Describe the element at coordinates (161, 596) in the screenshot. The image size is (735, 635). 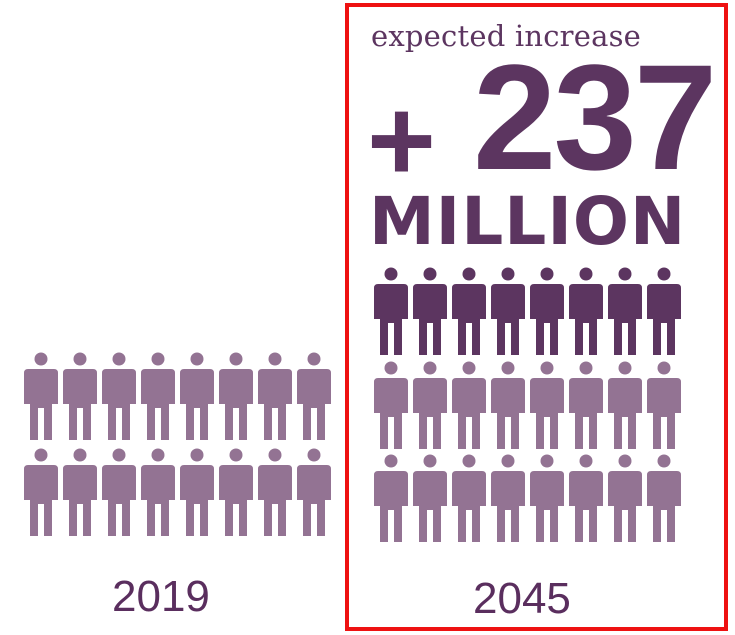
I see `year-label-2019: 2019` at that location.